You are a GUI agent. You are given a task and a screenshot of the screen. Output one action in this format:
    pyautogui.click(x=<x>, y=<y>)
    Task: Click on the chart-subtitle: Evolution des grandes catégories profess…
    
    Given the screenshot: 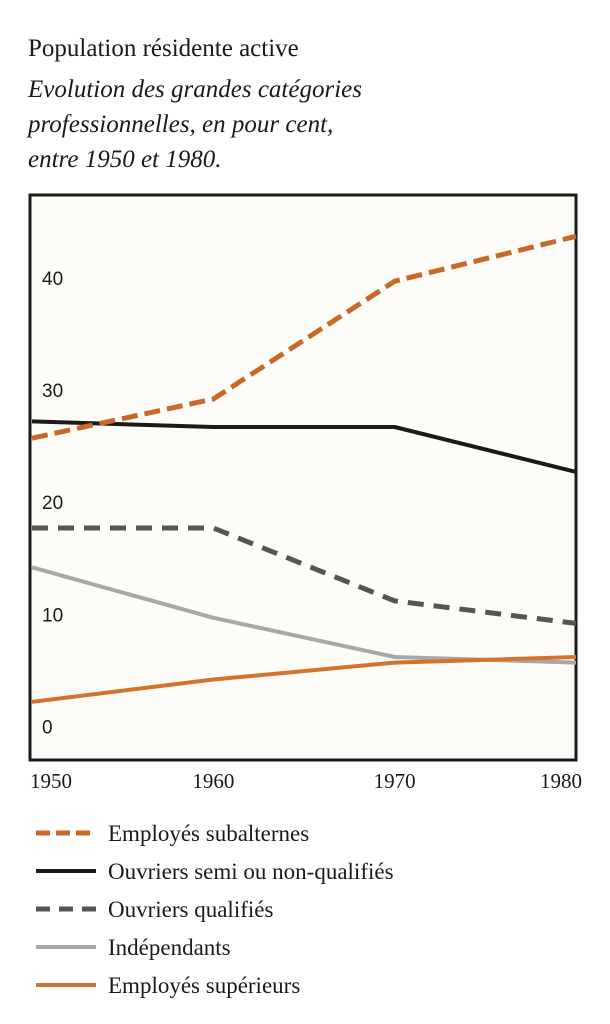 What is the action you would take?
    pyautogui.click(x=308, y=124)
    